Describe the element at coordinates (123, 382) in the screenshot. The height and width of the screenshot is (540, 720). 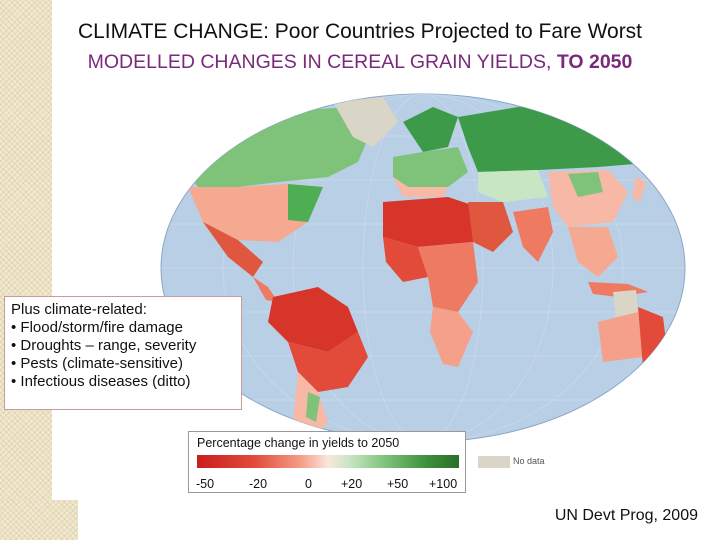
I see `callout-item: Infectious diseases (ditto)` at that location.